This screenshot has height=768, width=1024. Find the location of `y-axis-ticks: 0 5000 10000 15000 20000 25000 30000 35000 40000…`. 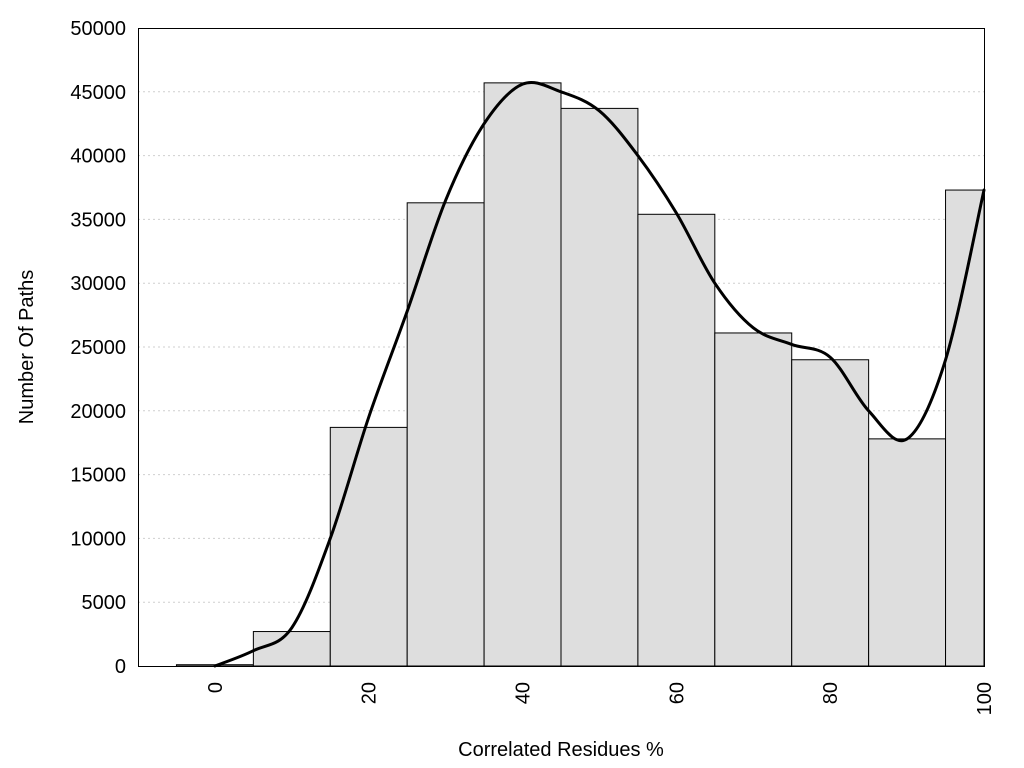

y-axis-ticks: 0 5000 10000 15000 20000 25000 30000 35000 40000… is located at coordinates (98, 348).